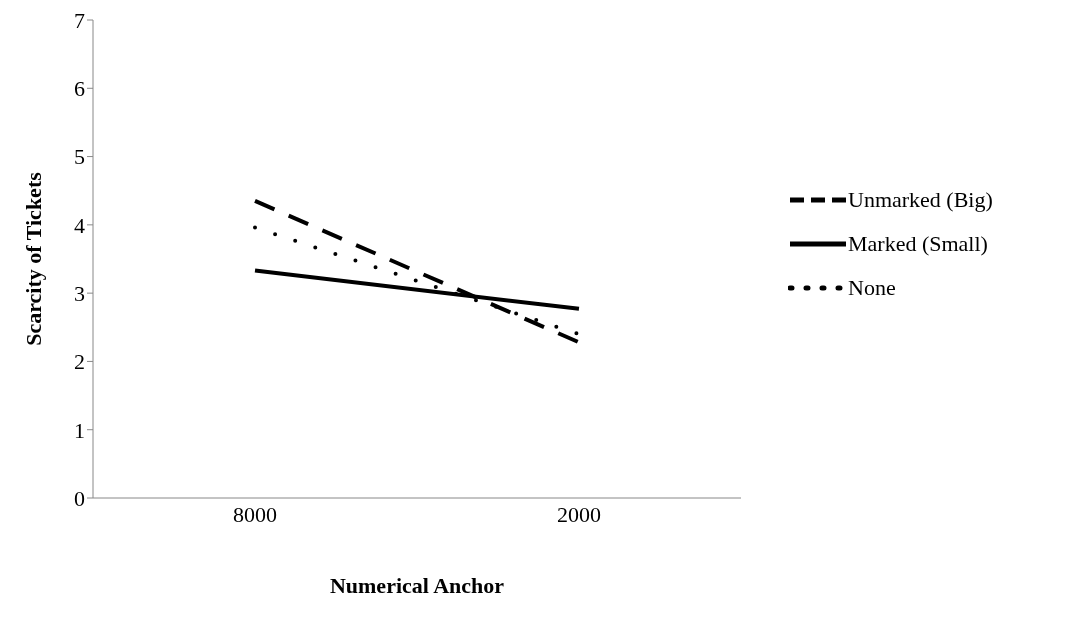 The height and width of the screenshot is (623, 1082). Describe the element at coordinates (79, 498) in the screenshot. I see `y-tick-label: 0` at that location.